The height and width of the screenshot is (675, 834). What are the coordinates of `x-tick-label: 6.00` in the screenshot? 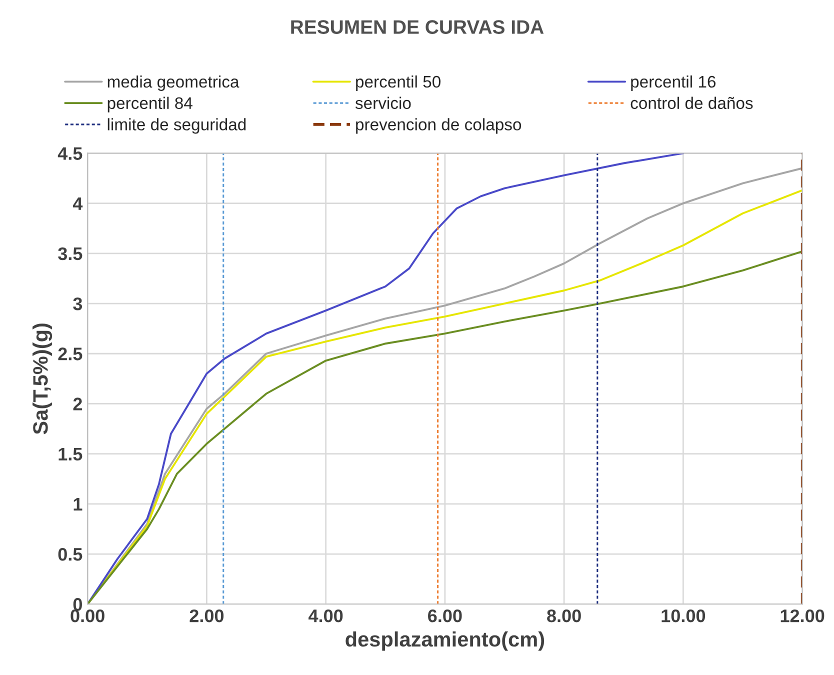 It's located at (445, 615).